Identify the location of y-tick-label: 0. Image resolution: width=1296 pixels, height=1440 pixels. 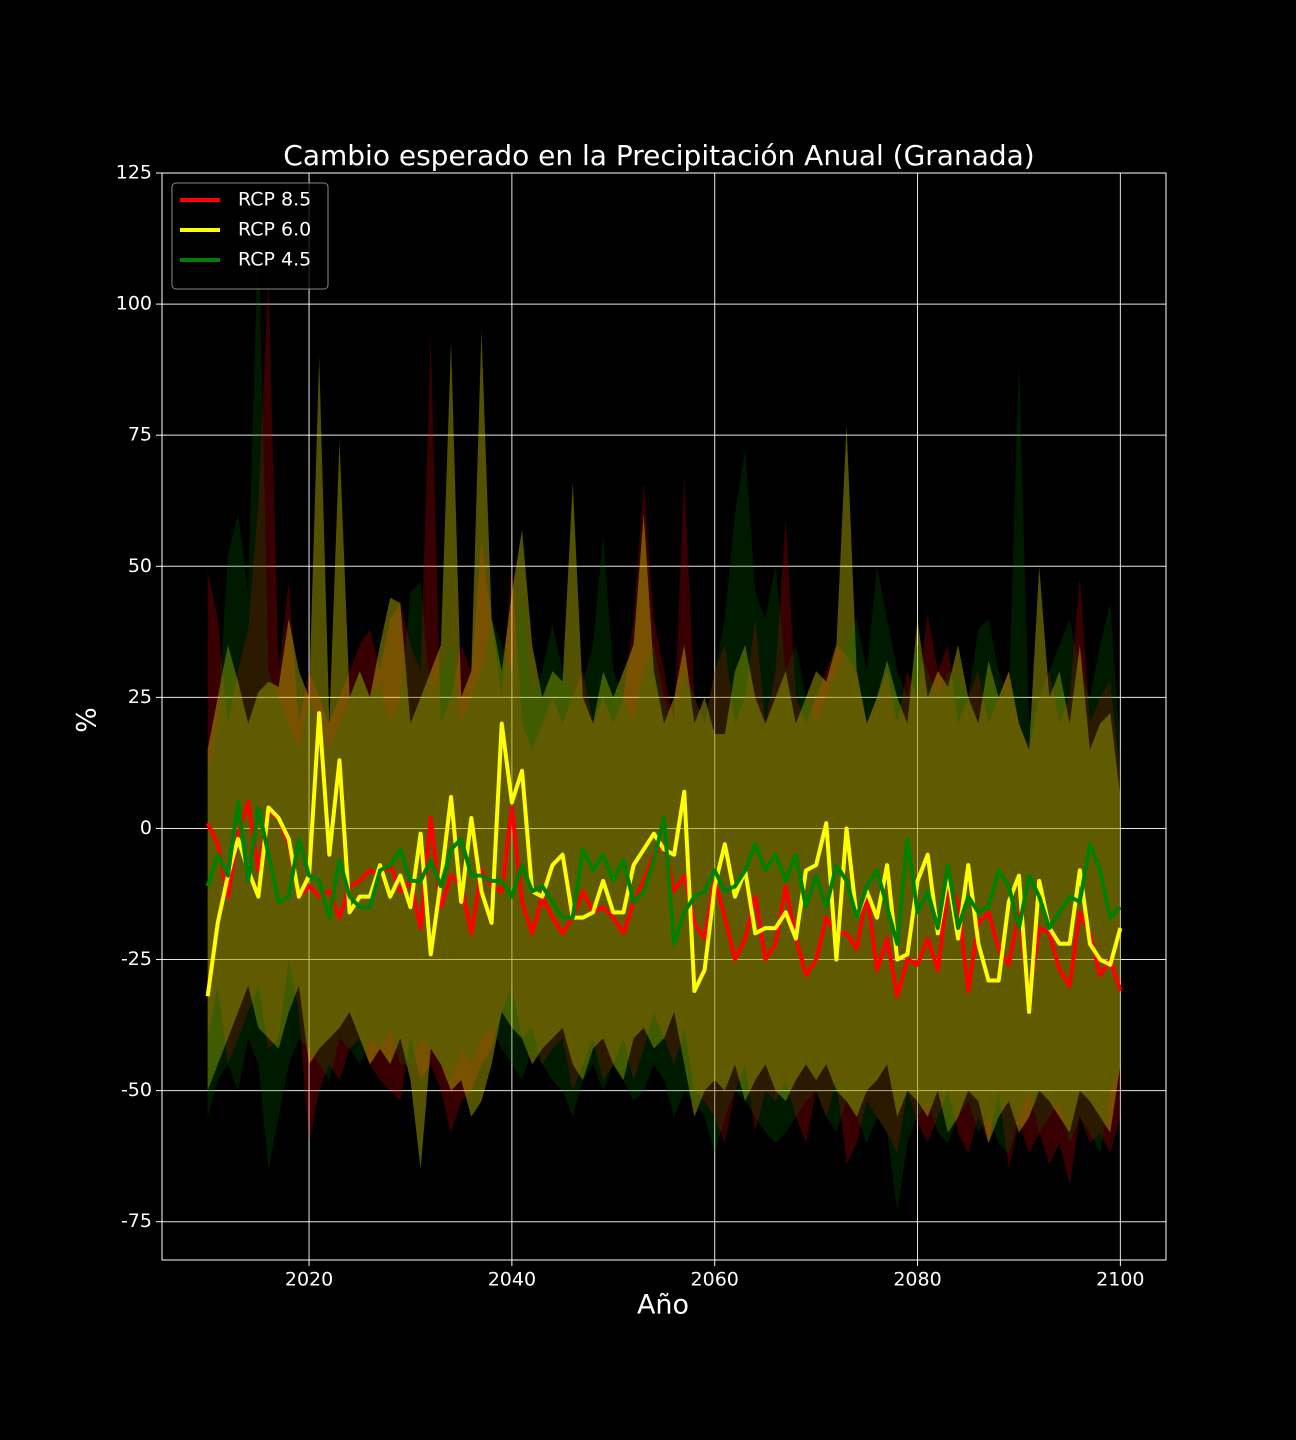
(146, 828).